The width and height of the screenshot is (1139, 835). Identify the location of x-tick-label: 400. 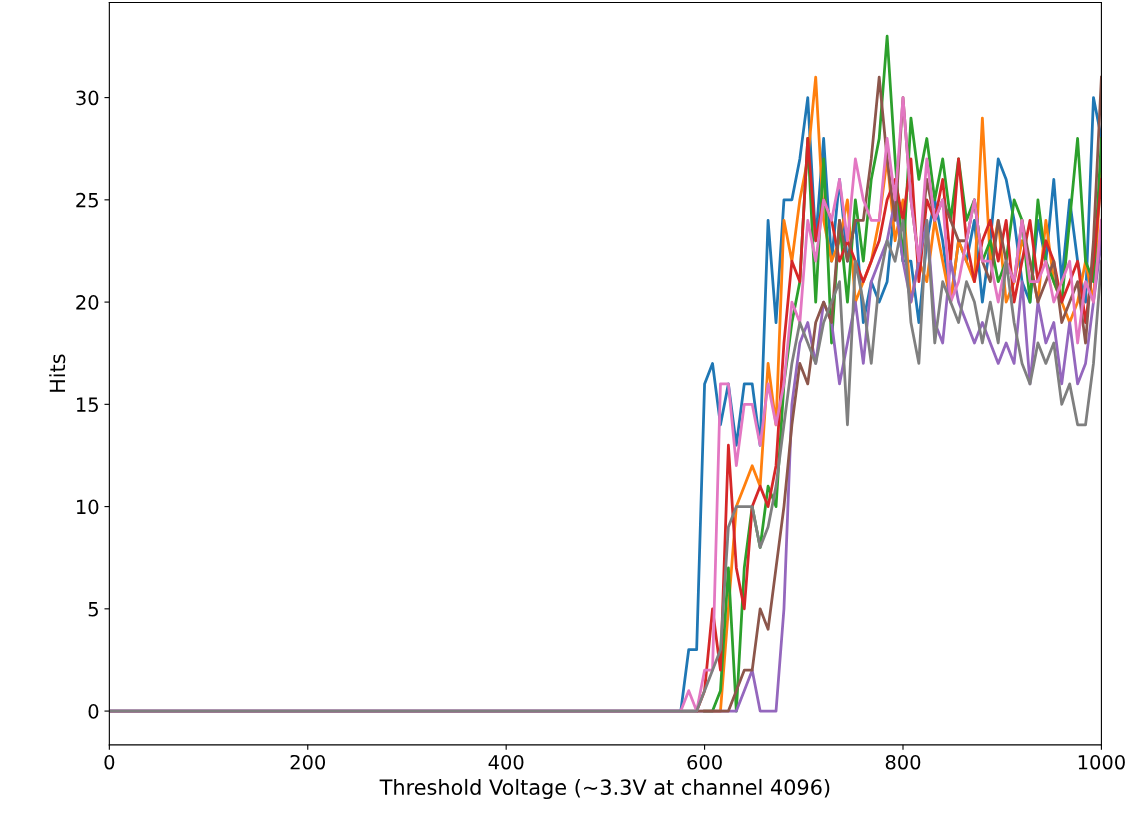
(506, 762).